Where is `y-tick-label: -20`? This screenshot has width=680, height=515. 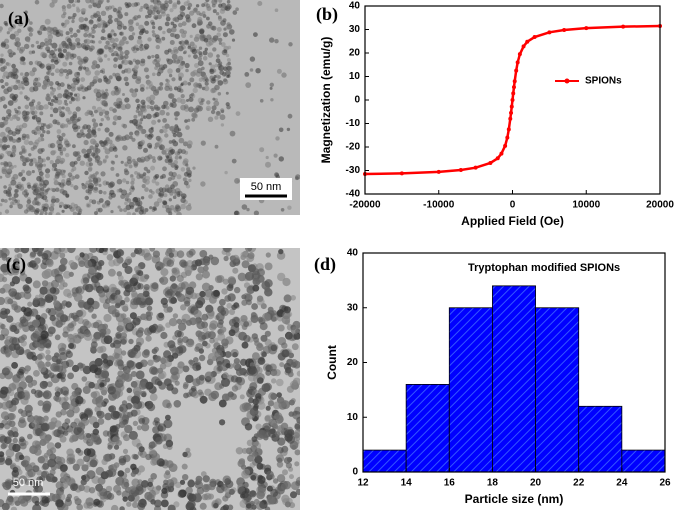
y-tick-label: -20 is located at coordinates (353, 147).